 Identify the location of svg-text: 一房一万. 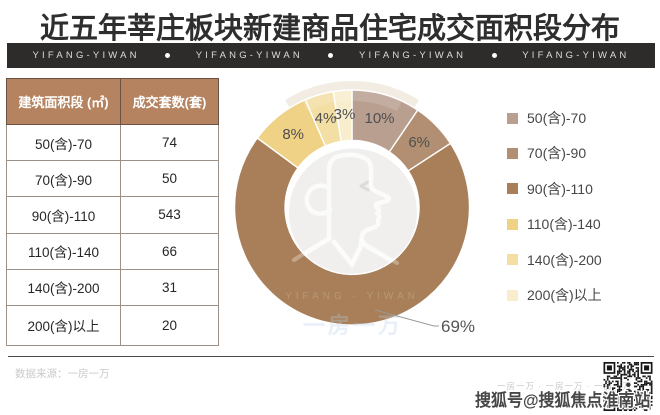
(353, 325).